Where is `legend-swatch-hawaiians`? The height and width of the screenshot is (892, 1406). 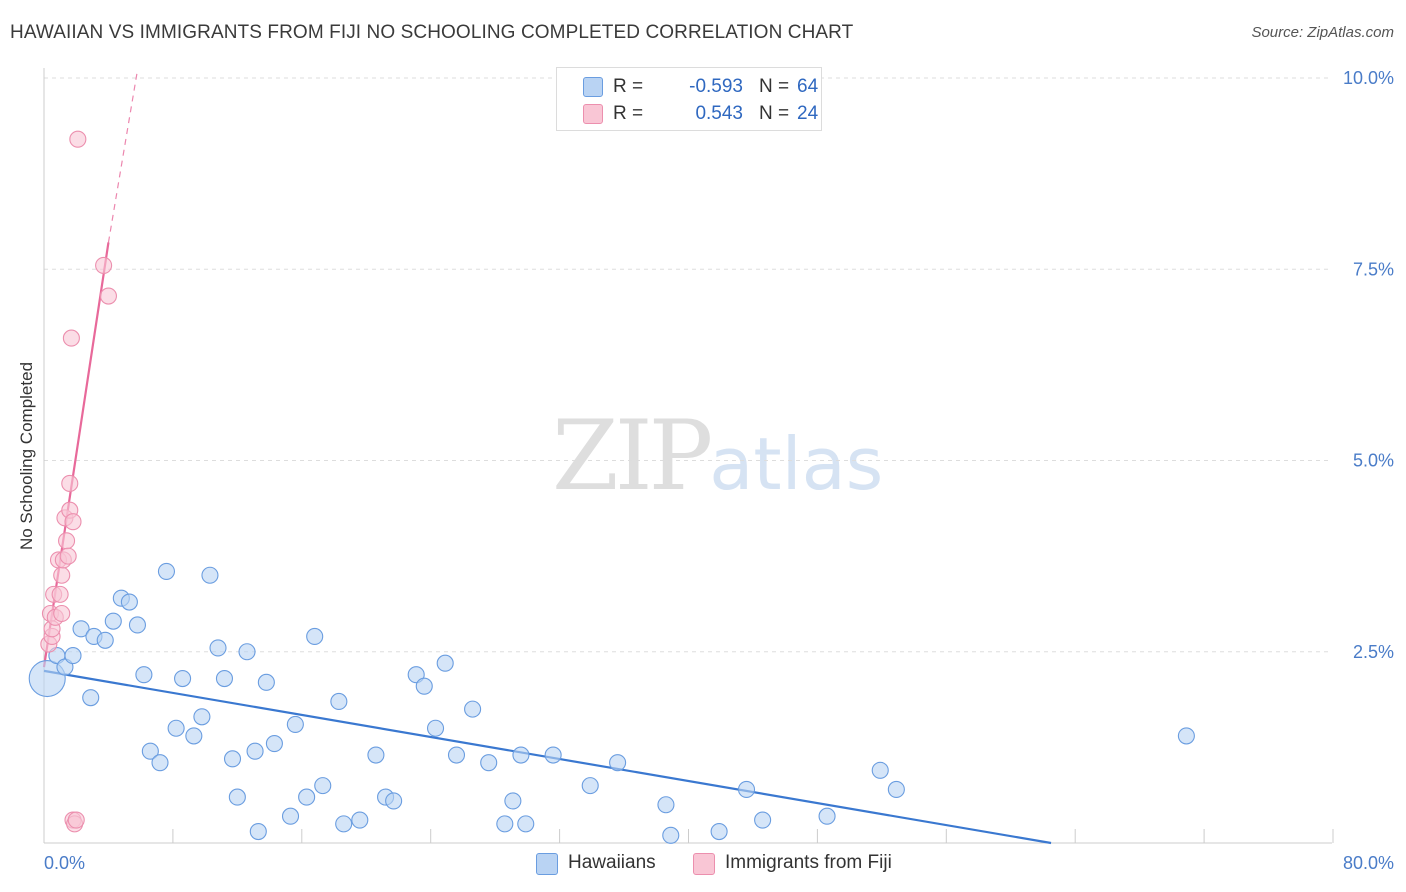 legend-swatch-hawaiians is located at coordinates (593, 87).